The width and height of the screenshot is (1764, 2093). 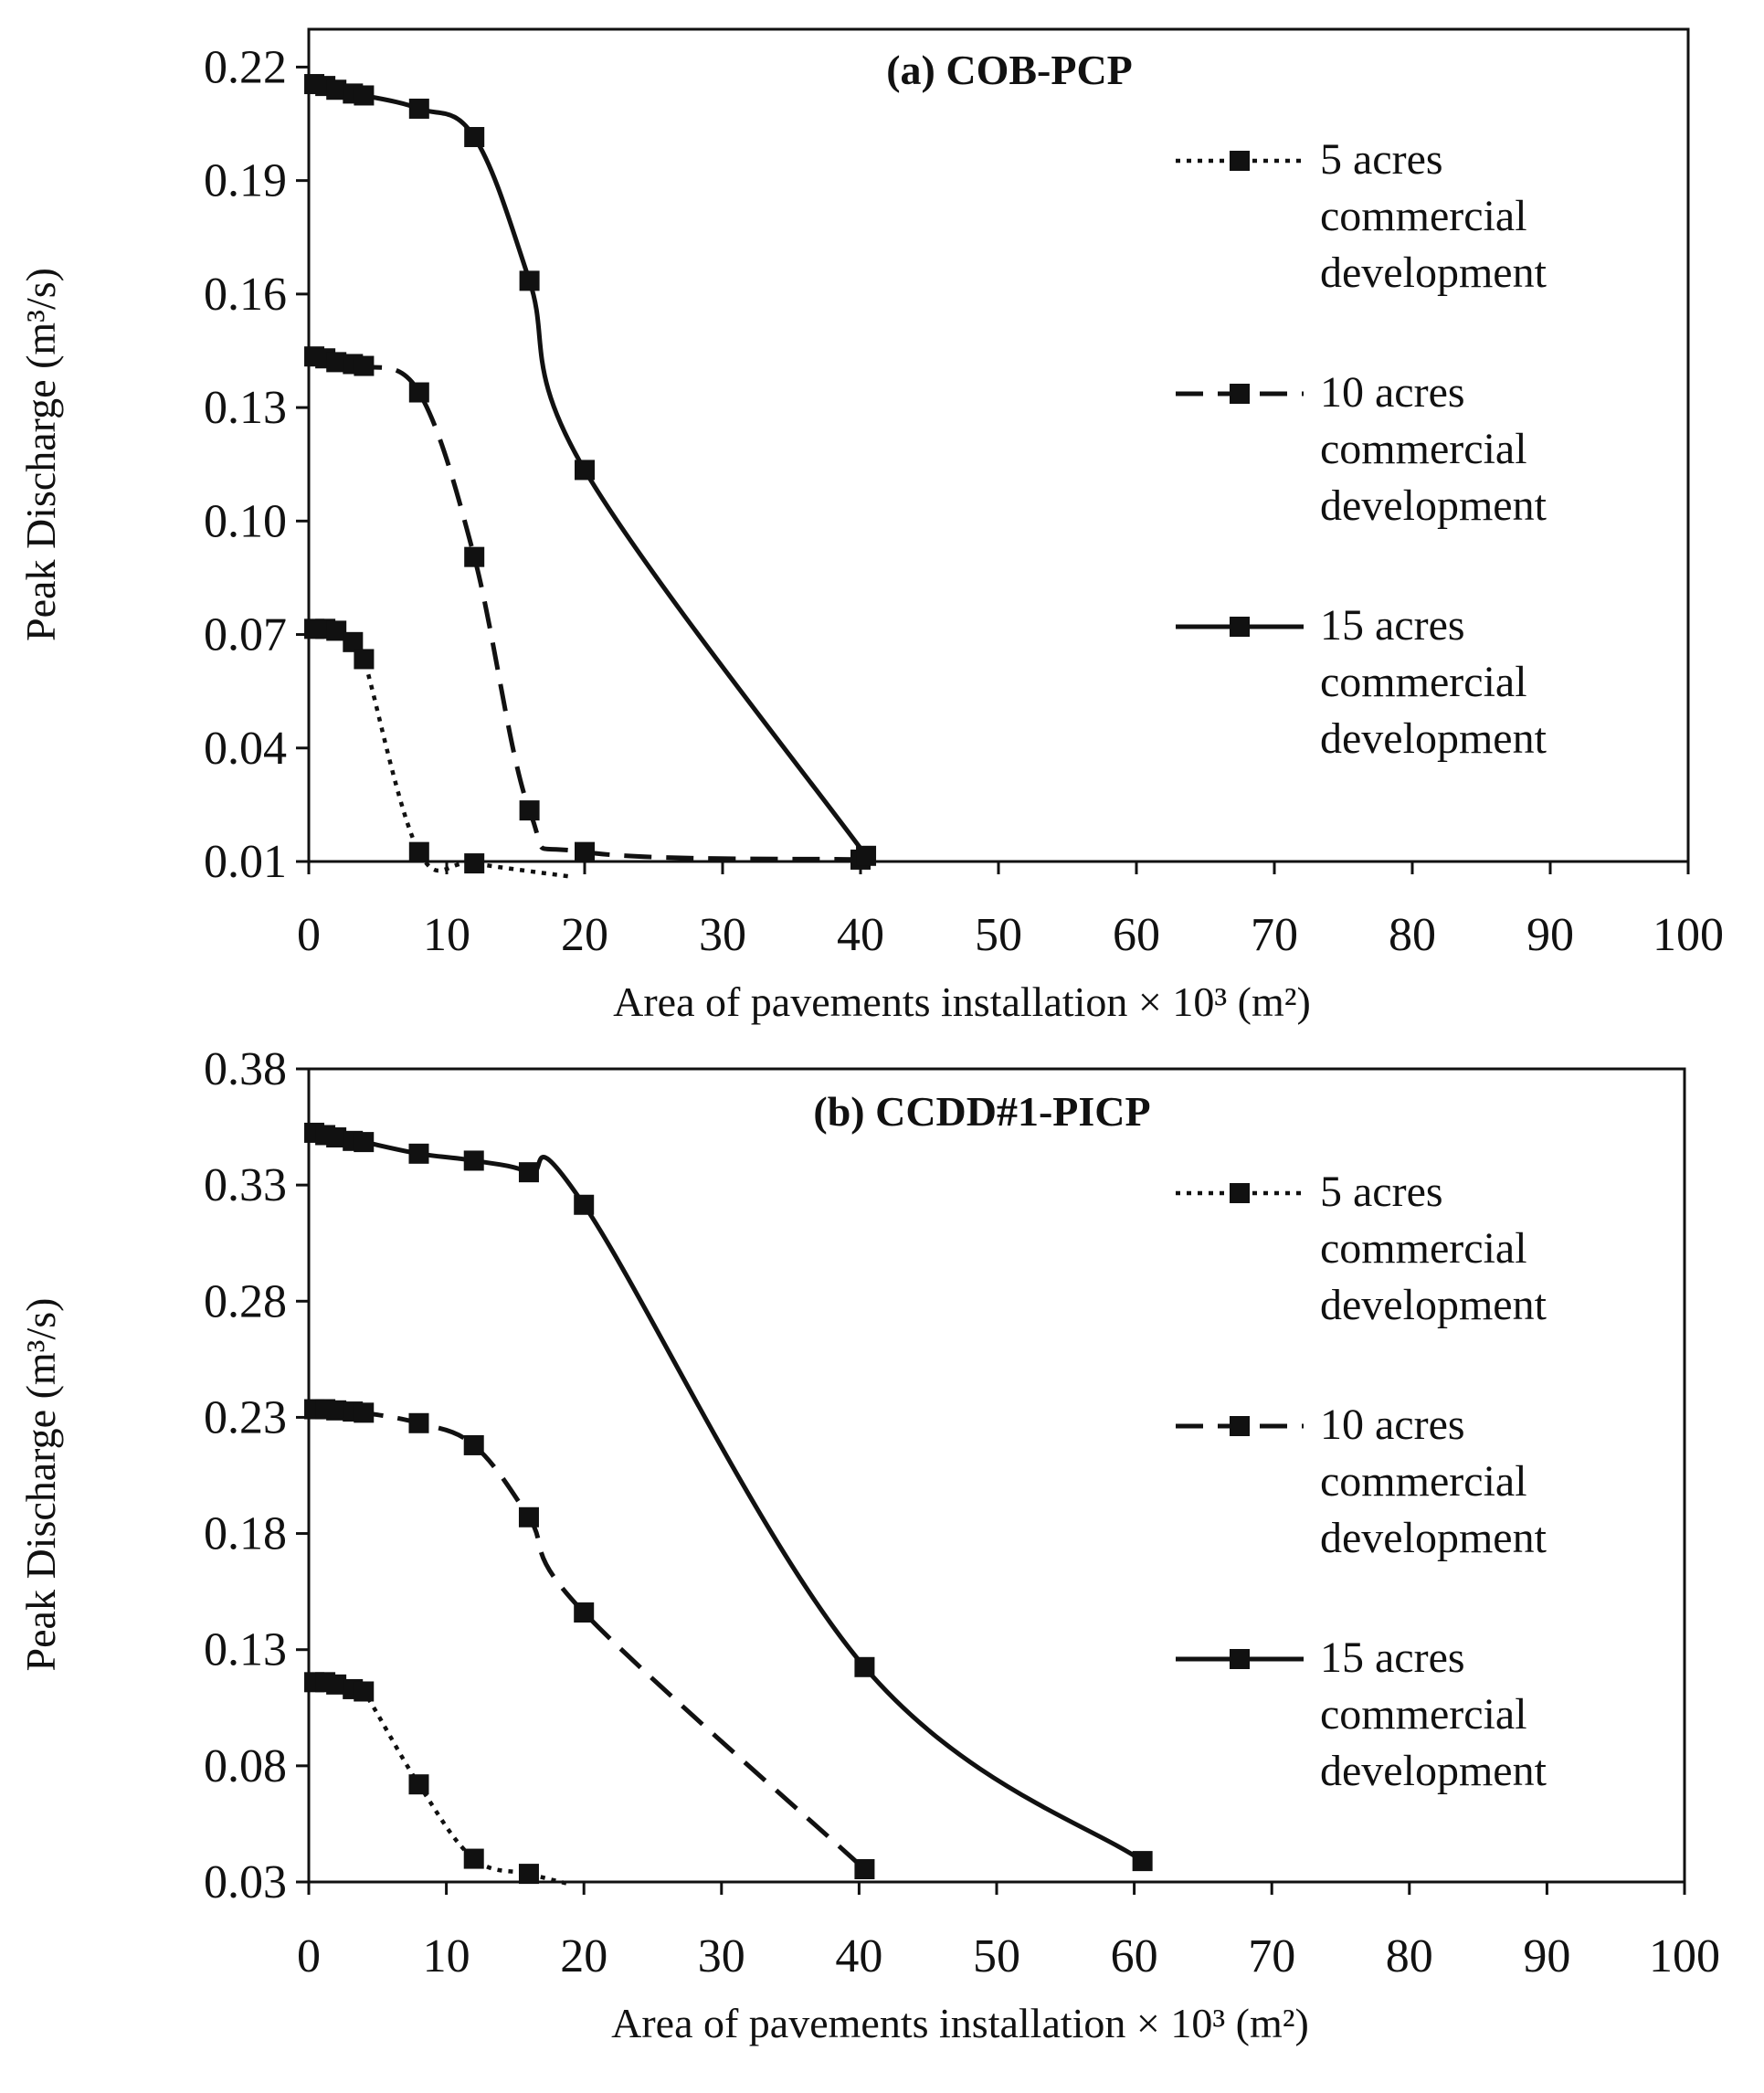 What do you see at coordinates (246, 521) in the screenshot?
I see `y-tick-label: 0.10` at bounding box center [246, 521].